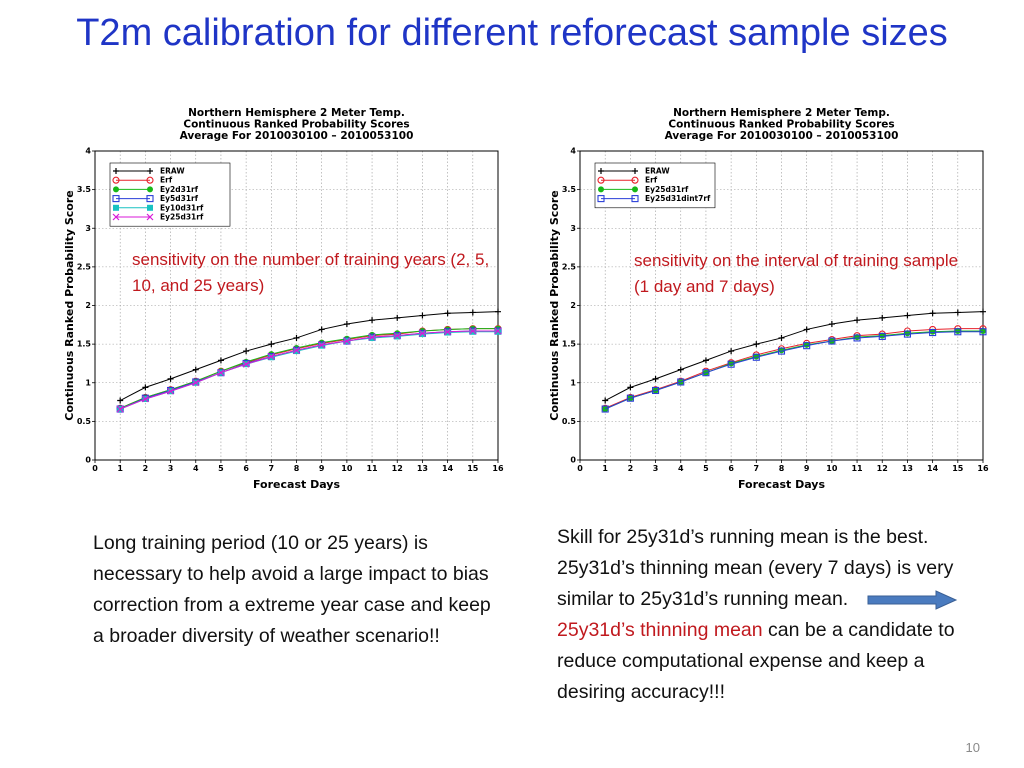 This screenshot has width=1024, height=768. What do you see at coordinates (88, 460) in the screenshot?
I see `y-tick-label: 0` at bounding box center [88, 460].